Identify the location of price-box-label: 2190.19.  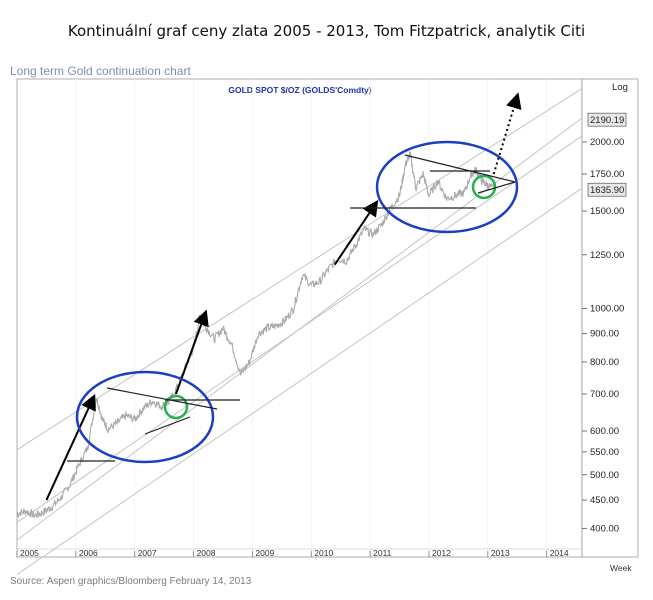
(607, 120).